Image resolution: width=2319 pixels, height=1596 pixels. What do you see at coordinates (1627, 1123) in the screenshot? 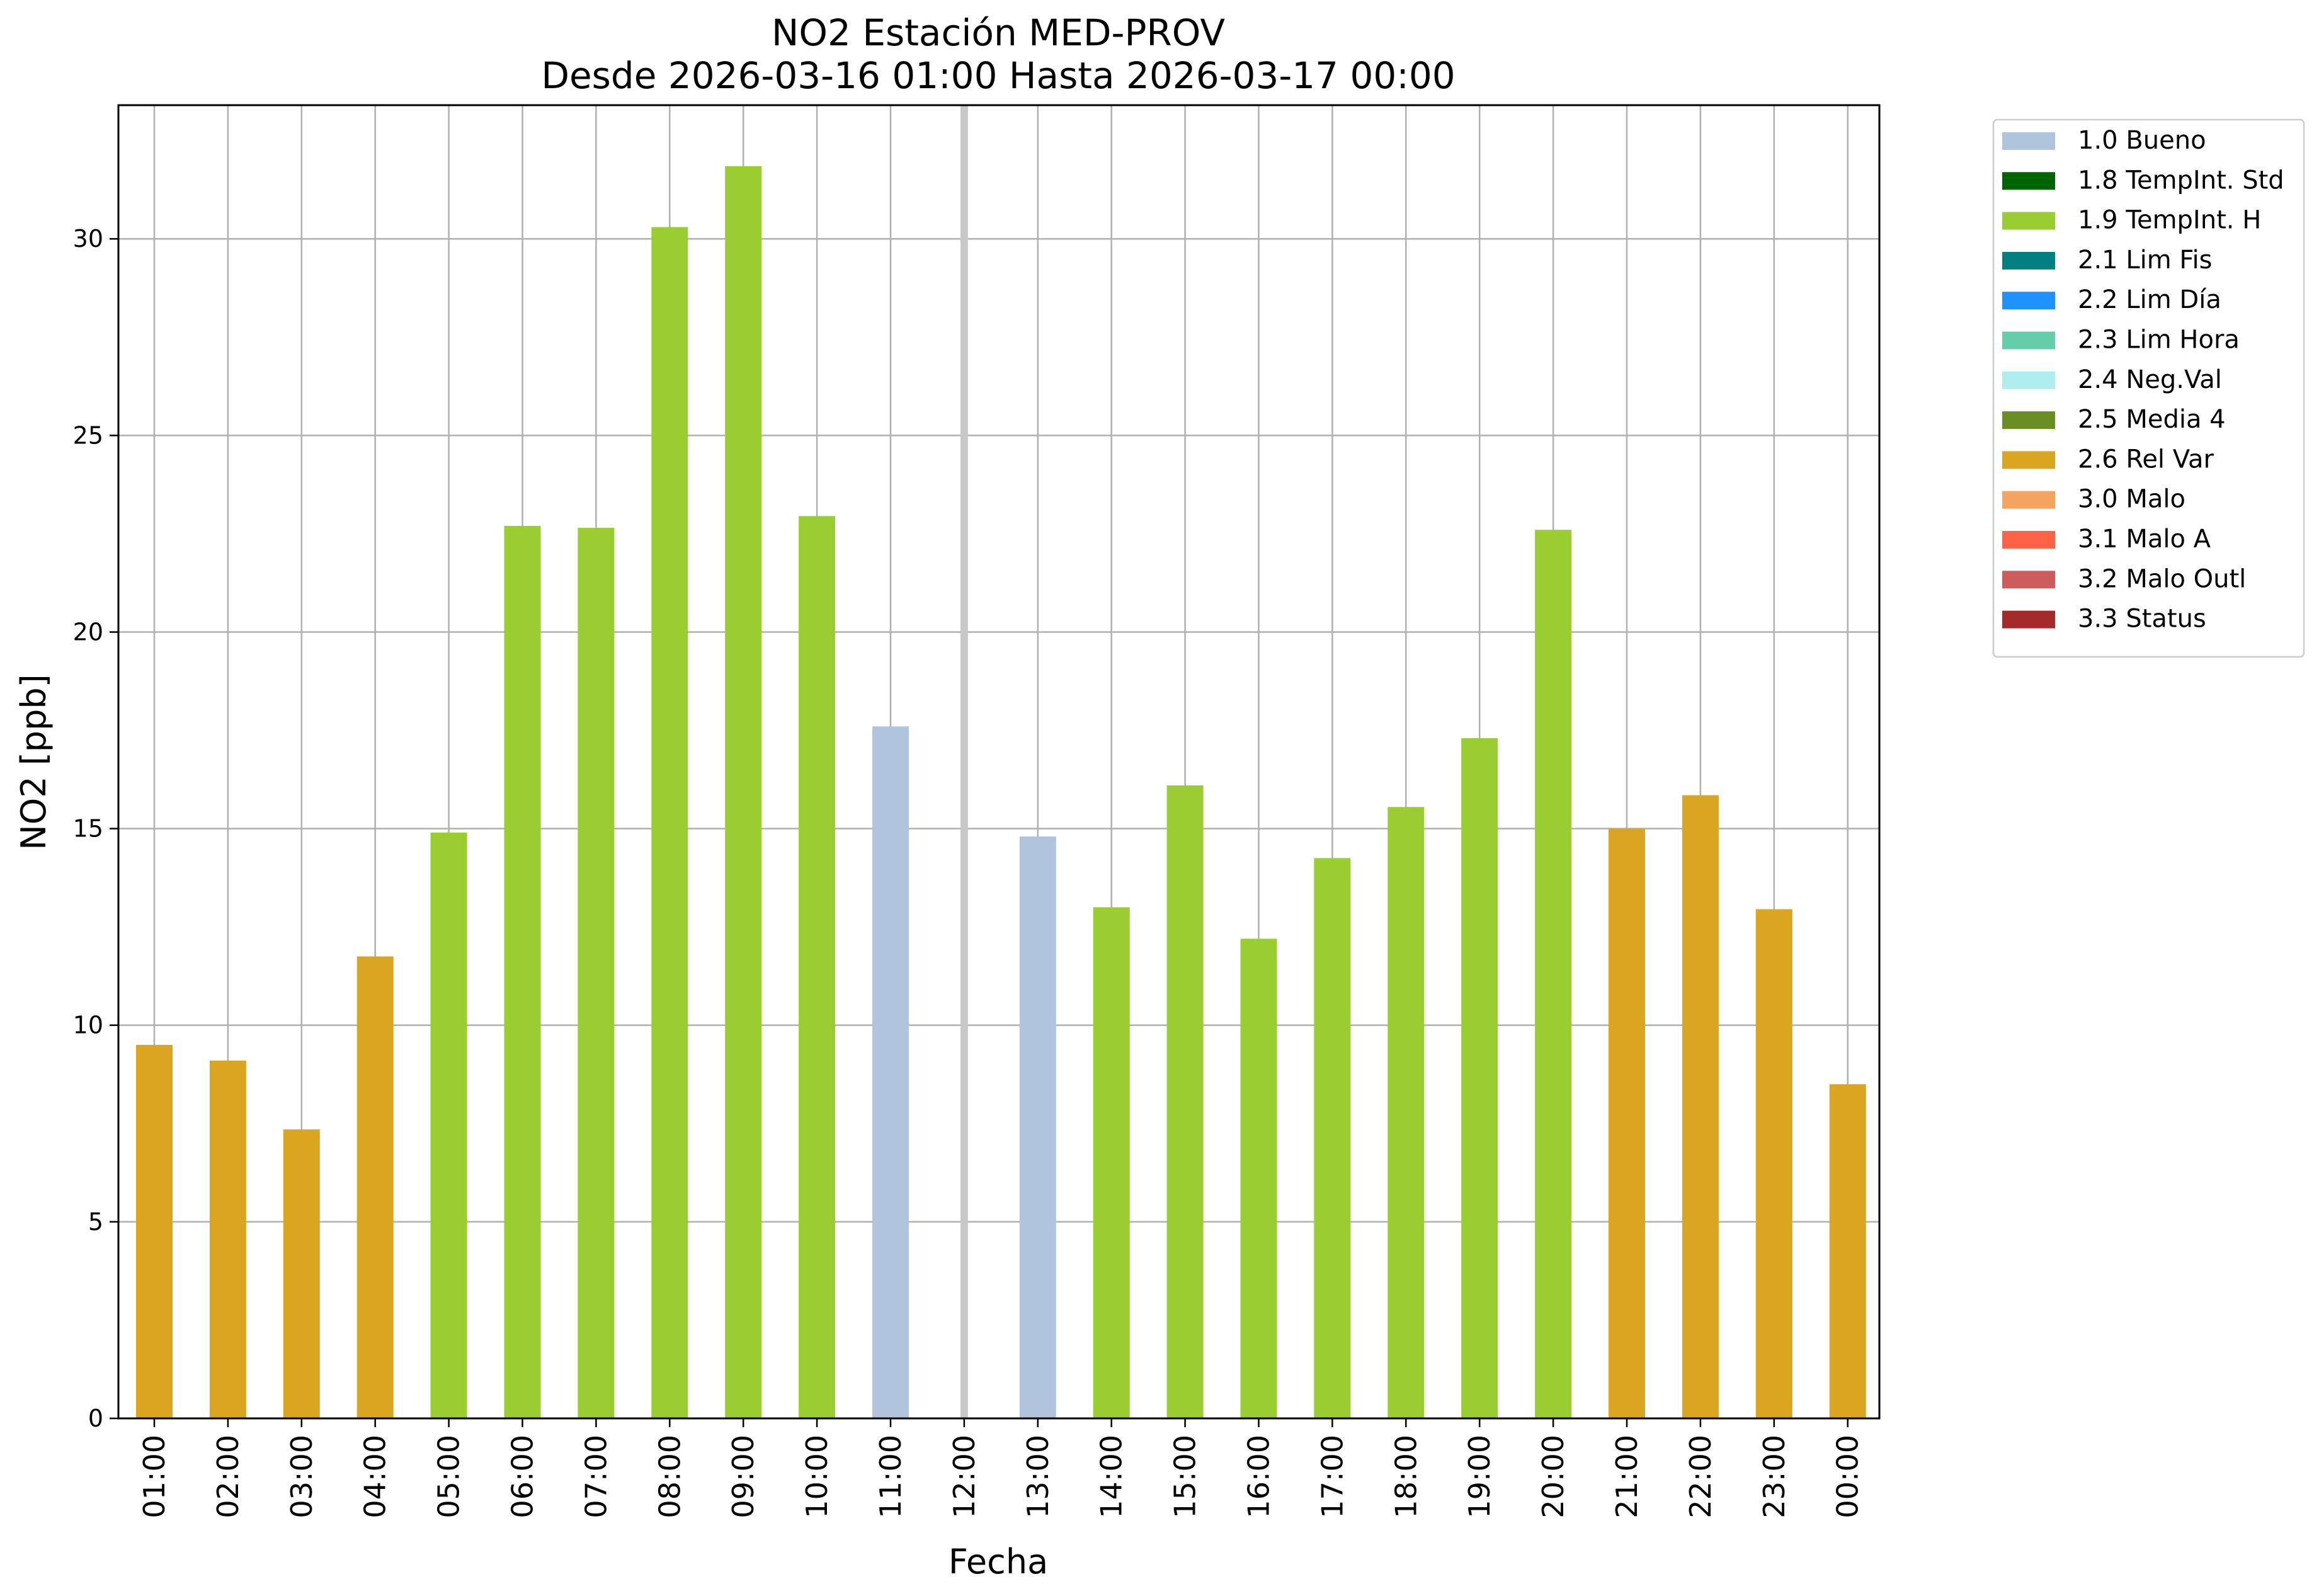
I see `bar: 21:00: 15` at bounding box center [1627, 1123].